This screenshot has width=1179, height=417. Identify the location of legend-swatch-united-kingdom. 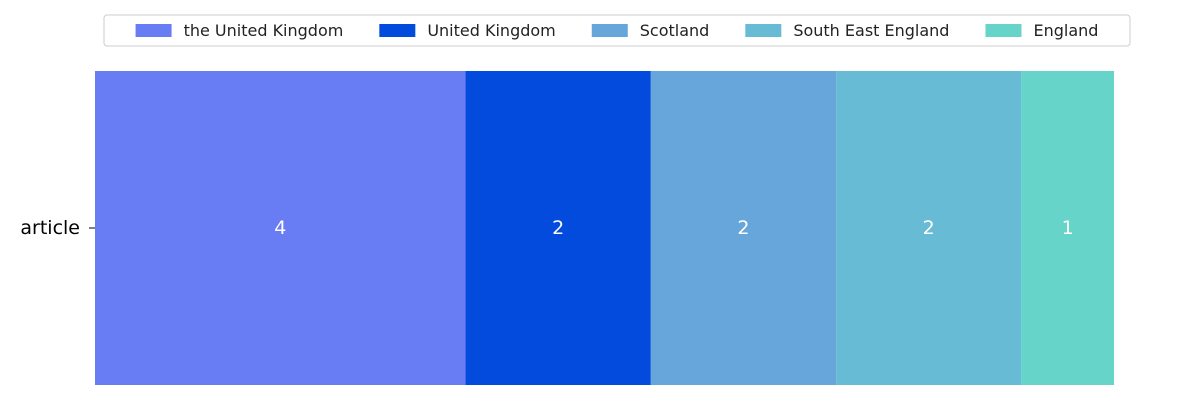
(397, 30).